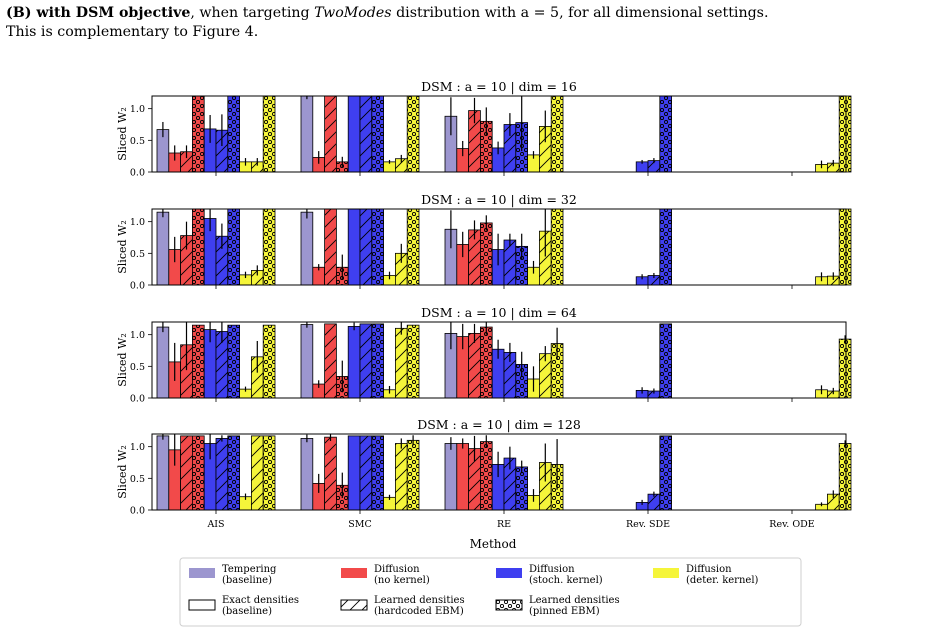 The height and width of the screenshot is (633, 952). Describe the element at coordinates (122, 472) in the screenshot. I see `y-axis-label: Sliced W₂` at that location.